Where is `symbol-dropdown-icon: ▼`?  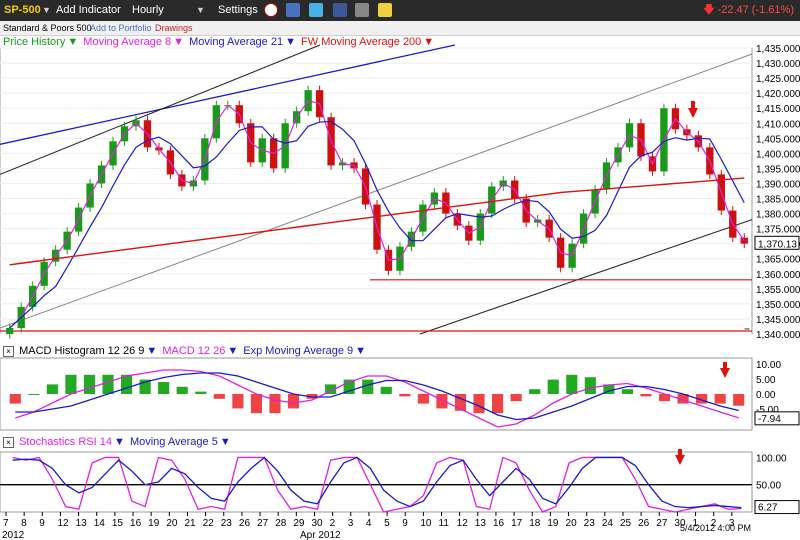 symbol-dropdown-icon: ▼ is located at coordinates (46, 10).